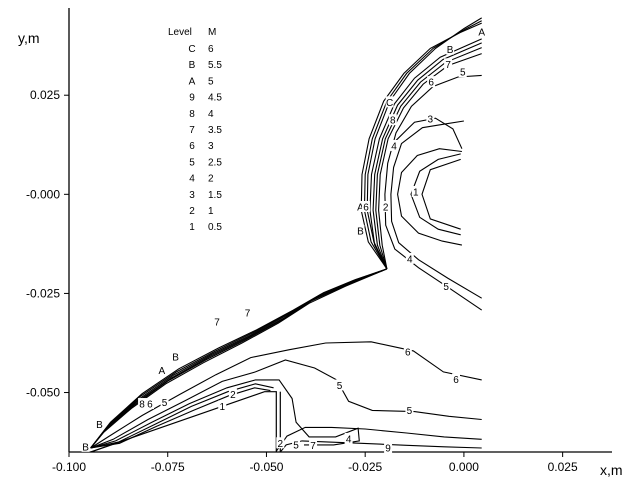 Image resolution: width=644 pixels, height=481 pixels. What do you see at coordinates (280, 444) in the screenshot?
I see `contour-label-31: 2` at bounding box center [280, 444].